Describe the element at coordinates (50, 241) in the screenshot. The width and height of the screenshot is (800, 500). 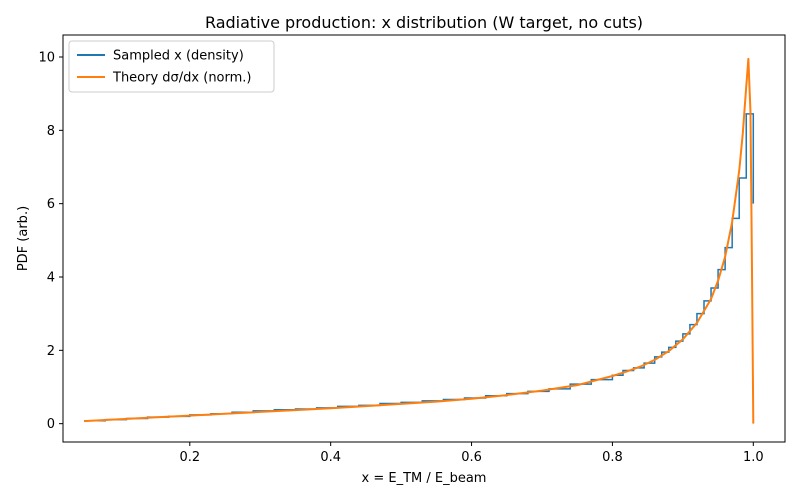
I see `y-axis: 0 2 4 6 8 10` at that location.